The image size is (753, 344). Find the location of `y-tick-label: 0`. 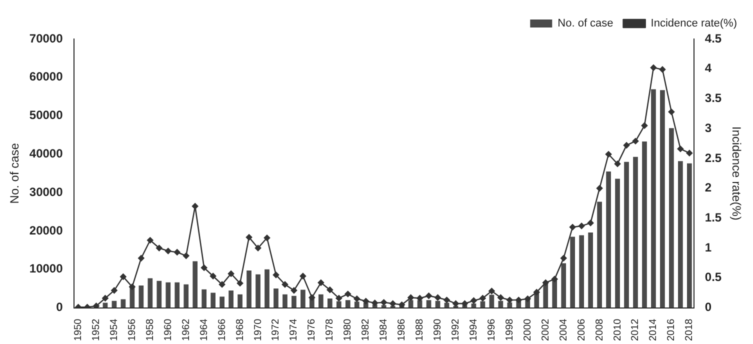

y-tick-label: 0 is located at coordinates (60, 307).